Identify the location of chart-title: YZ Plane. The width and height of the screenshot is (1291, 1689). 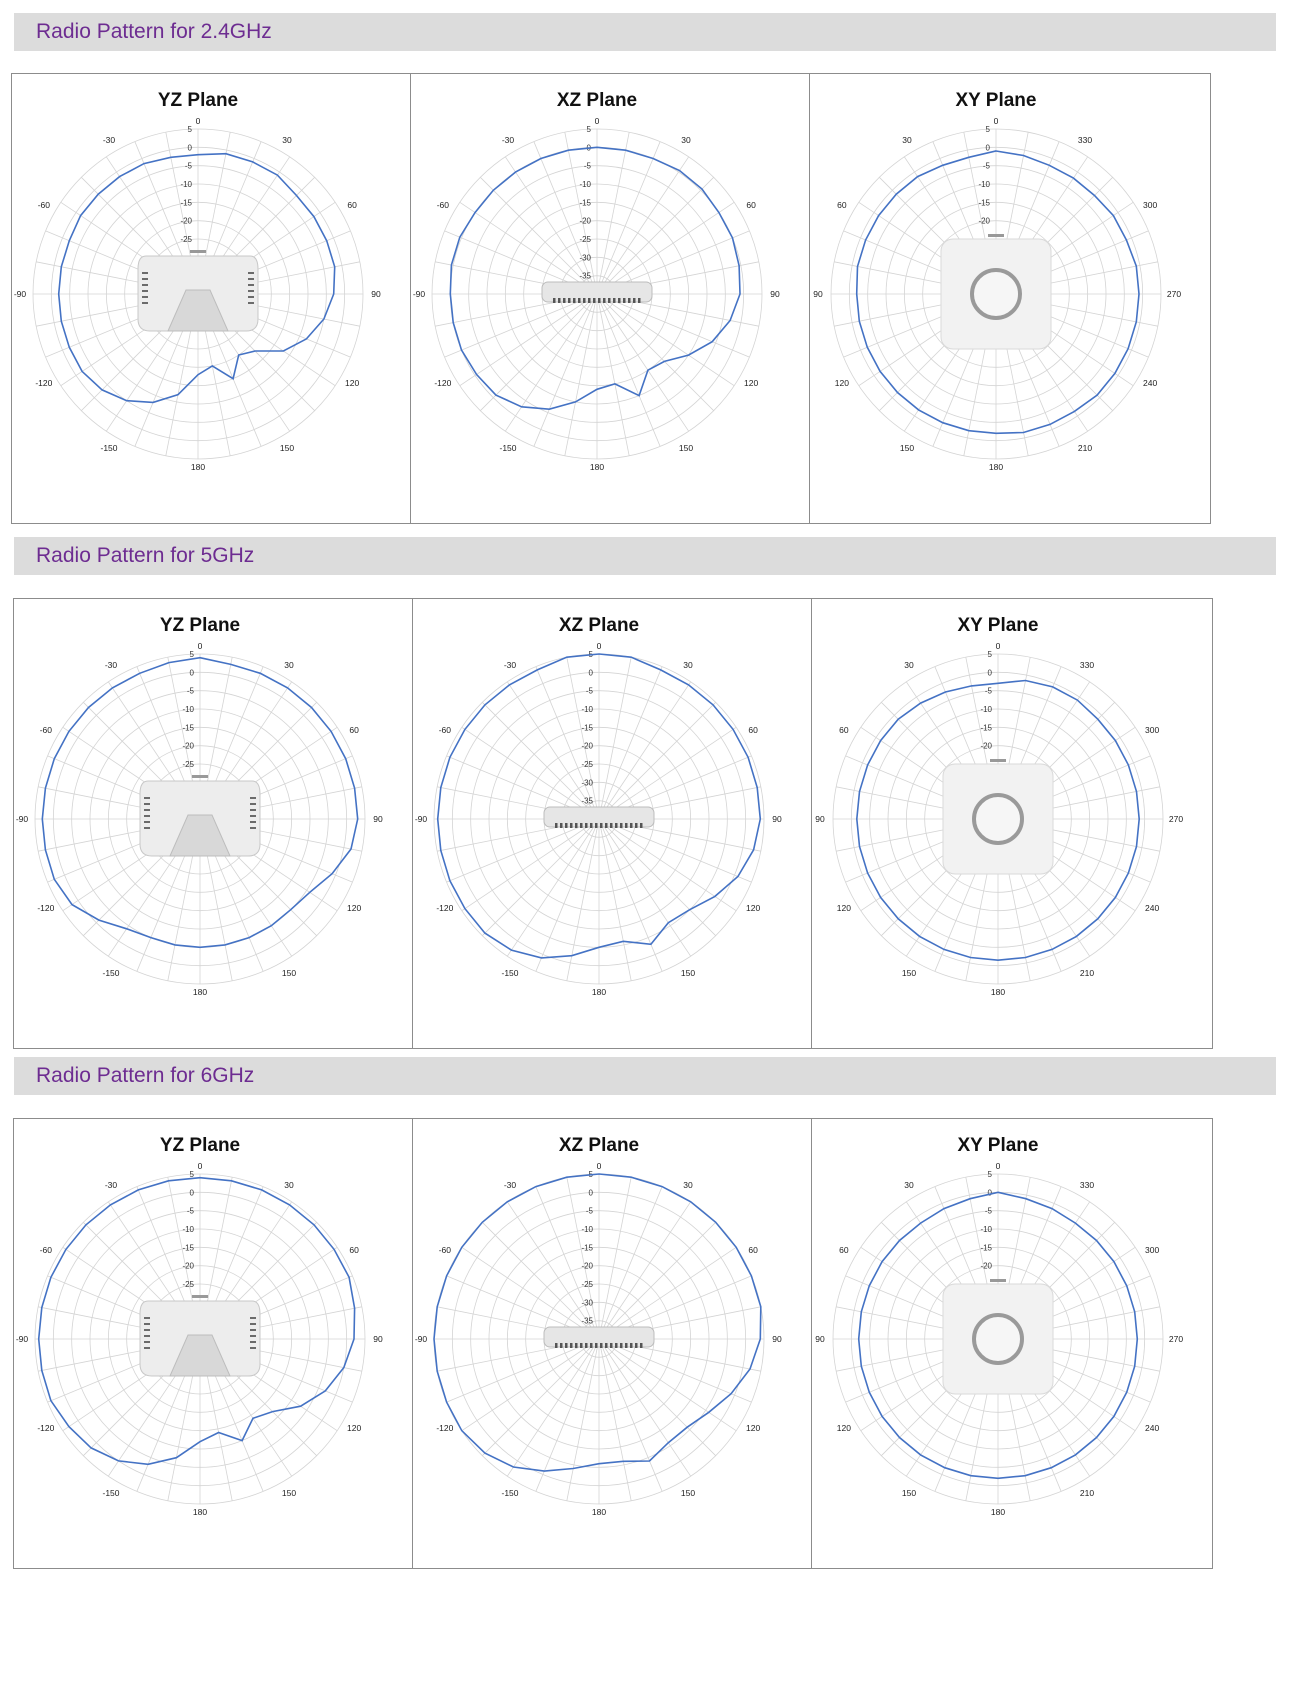
(200, 625).